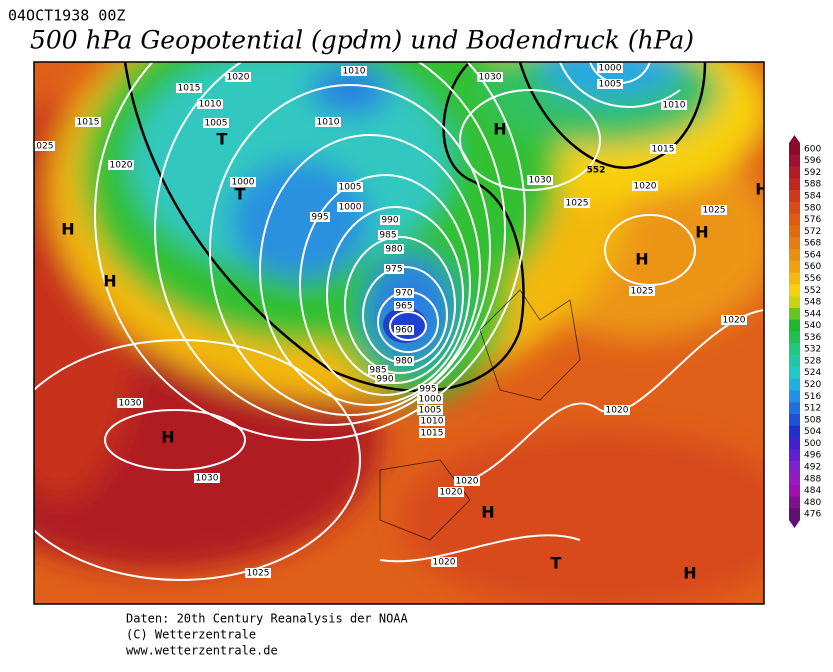  I want to click on colorbar-label: 568, so click(812, 244).